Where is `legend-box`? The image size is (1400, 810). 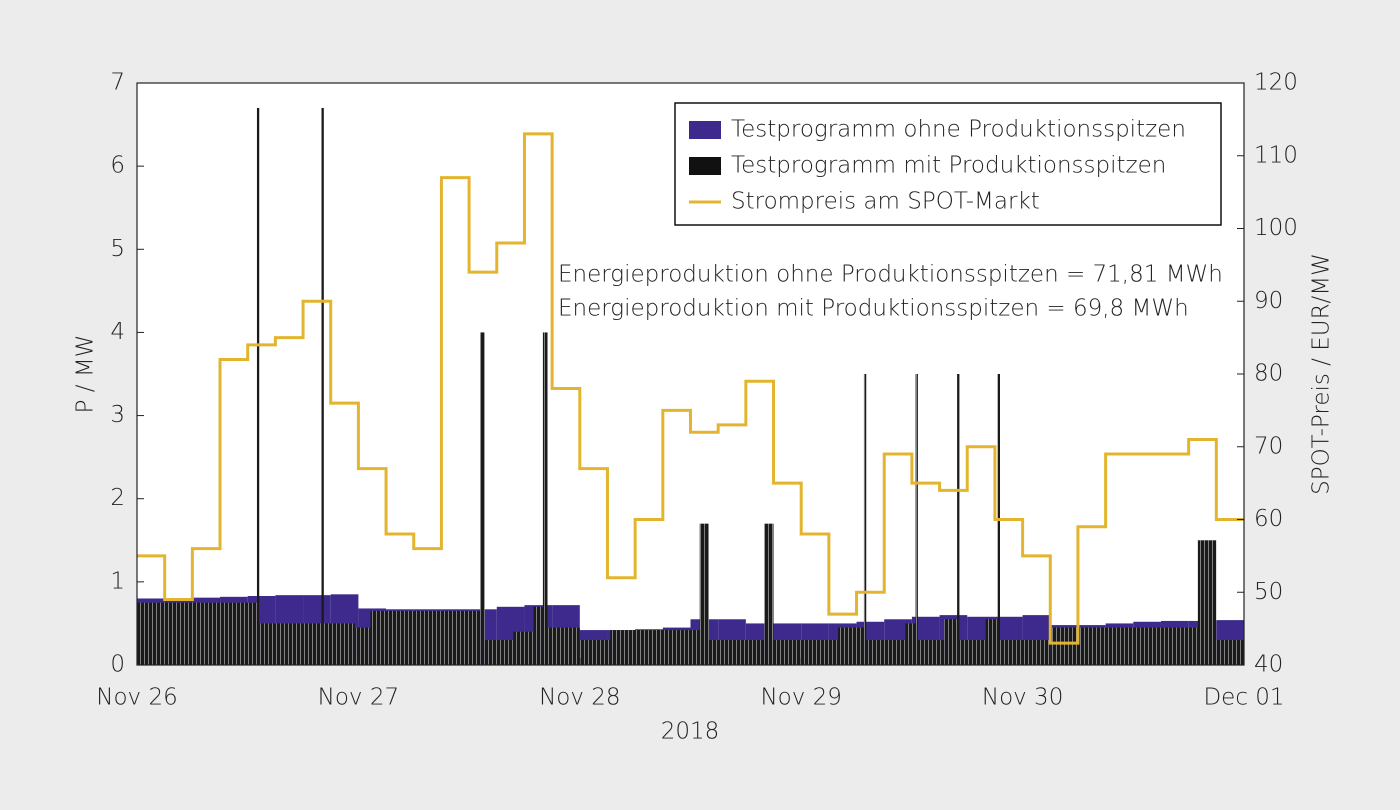 legend-box is located at coordinates (948, 164).